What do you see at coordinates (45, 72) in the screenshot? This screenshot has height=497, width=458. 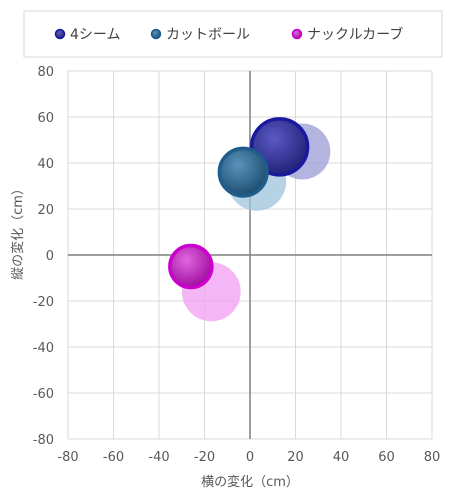 I see `y-tick-label: 80` at bounding box center [45, 72].